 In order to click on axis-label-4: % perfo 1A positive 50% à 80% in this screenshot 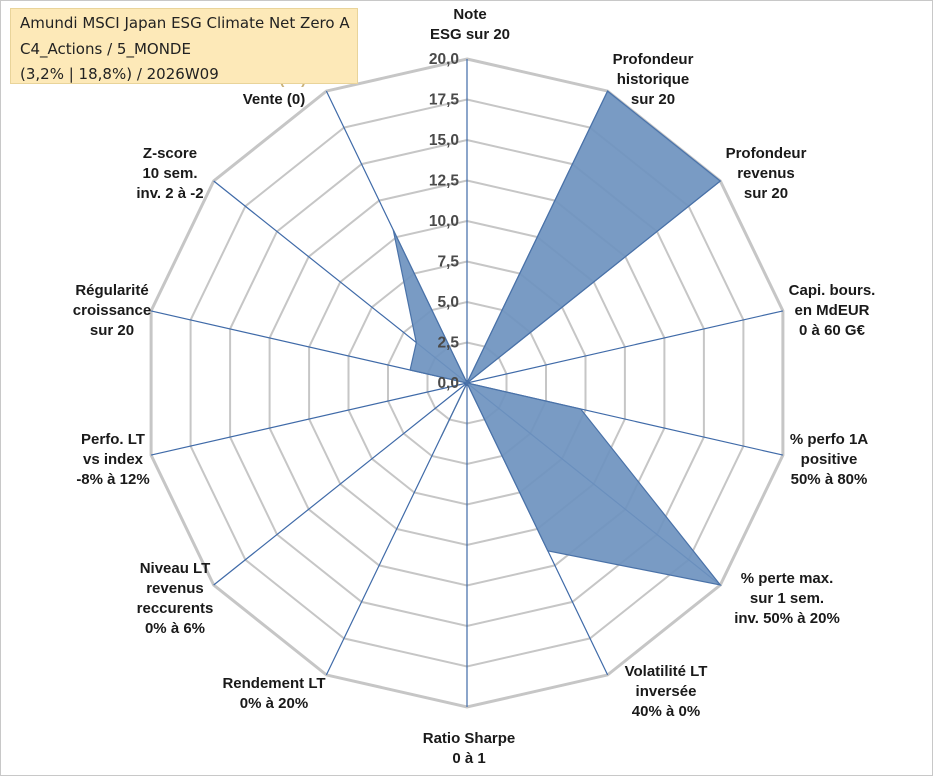, I will do `click(829, 459)`.